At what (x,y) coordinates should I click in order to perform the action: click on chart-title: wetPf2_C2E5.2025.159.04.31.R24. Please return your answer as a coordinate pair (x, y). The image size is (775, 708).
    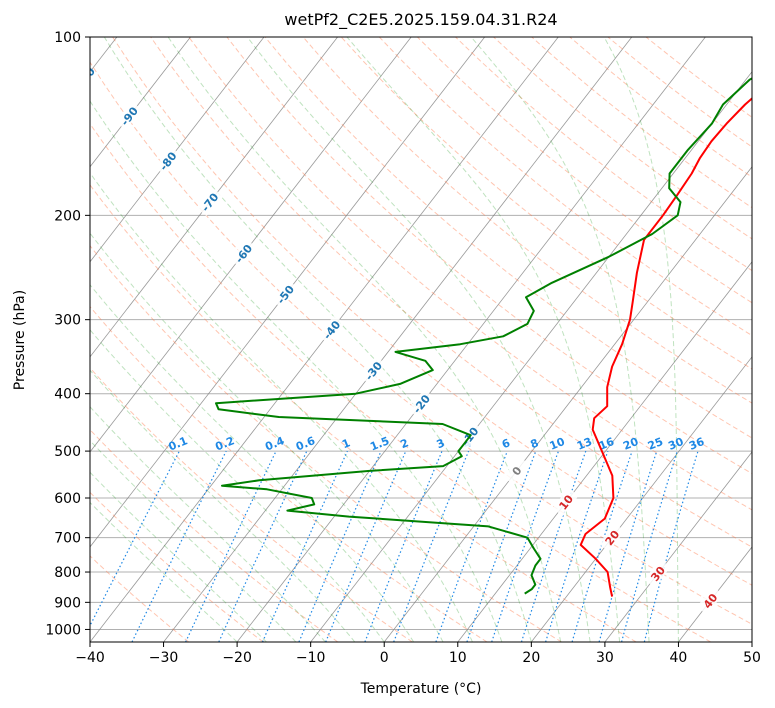
    Looking at the image, I should click on (420, 20).